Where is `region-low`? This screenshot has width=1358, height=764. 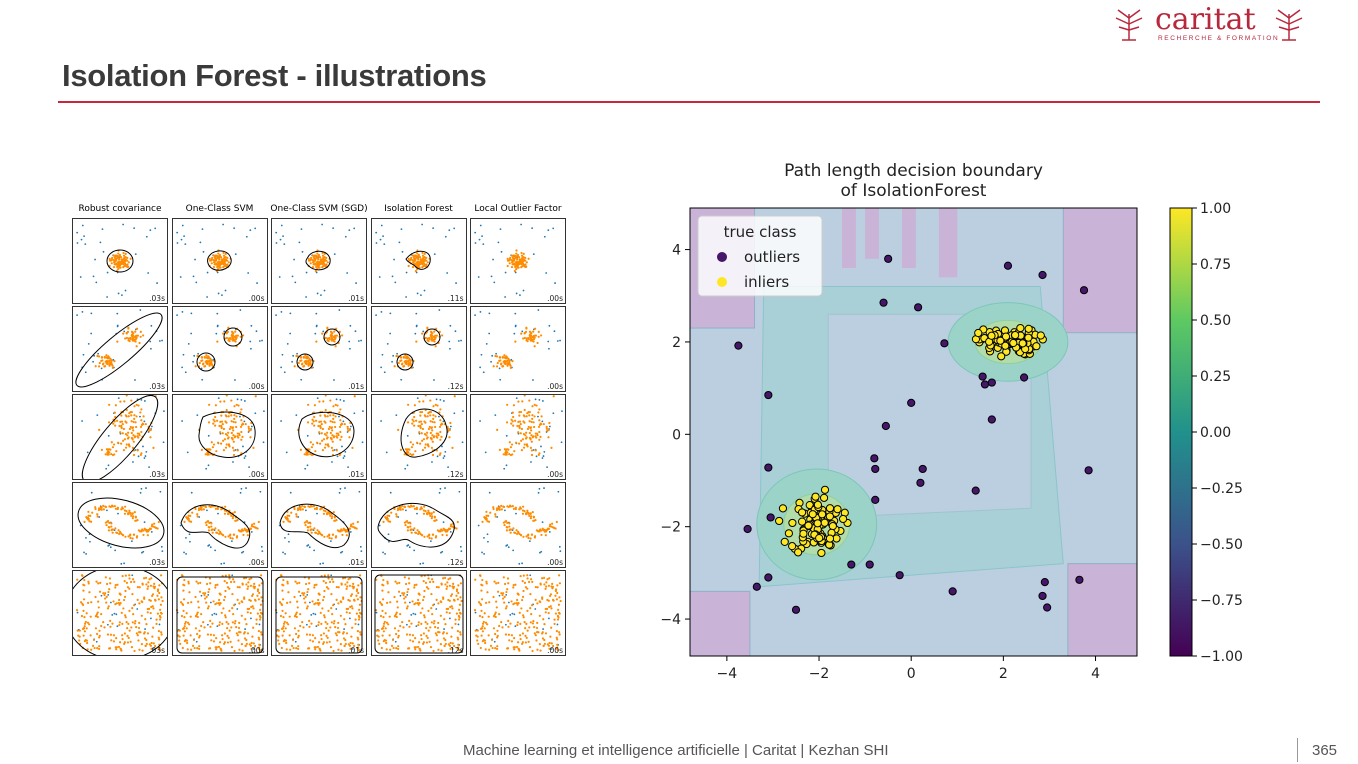 region-low is located at coordinates (948, 243).